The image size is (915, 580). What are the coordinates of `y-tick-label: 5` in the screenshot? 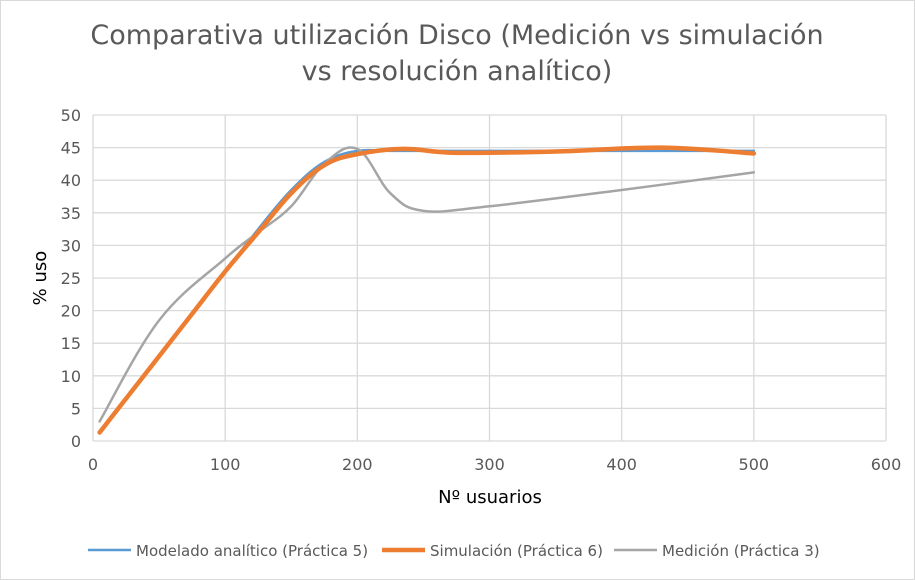 It's located at (76, 408).